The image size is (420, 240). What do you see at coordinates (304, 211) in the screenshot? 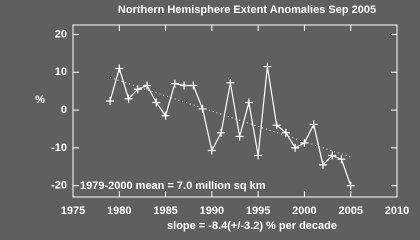
I see `x-tick-label: 2000` at bounding box center [304, 211].